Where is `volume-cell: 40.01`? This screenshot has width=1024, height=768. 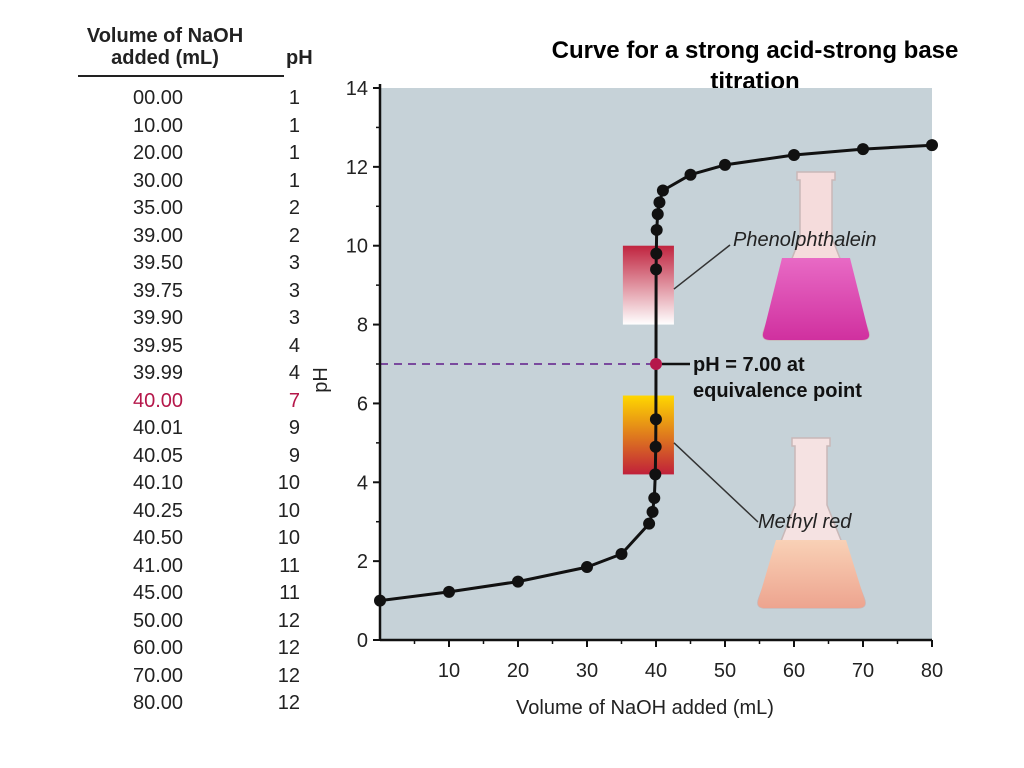 volume-cell: 40.01 is located at coordinates (158, 428).